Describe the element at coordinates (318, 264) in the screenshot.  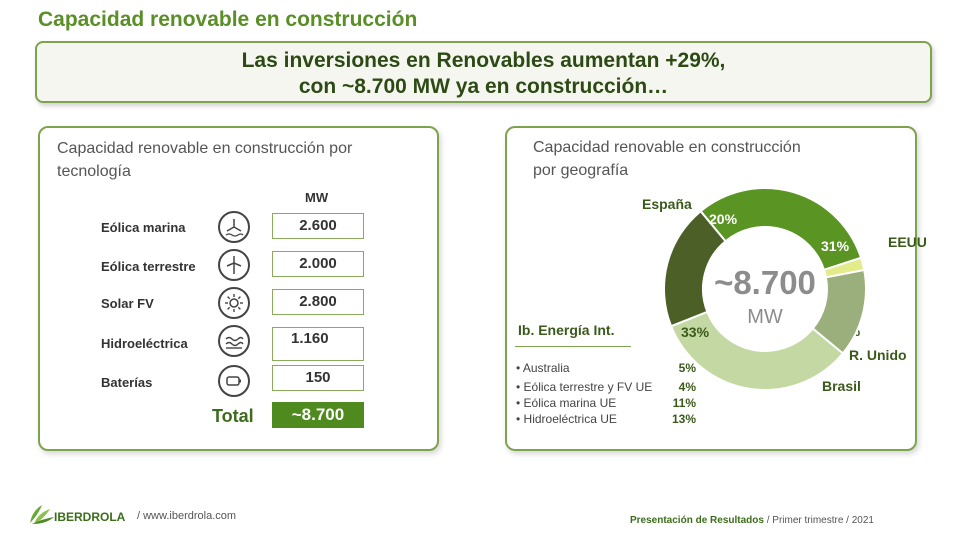
I see `tech-value: 2.000` at that location.